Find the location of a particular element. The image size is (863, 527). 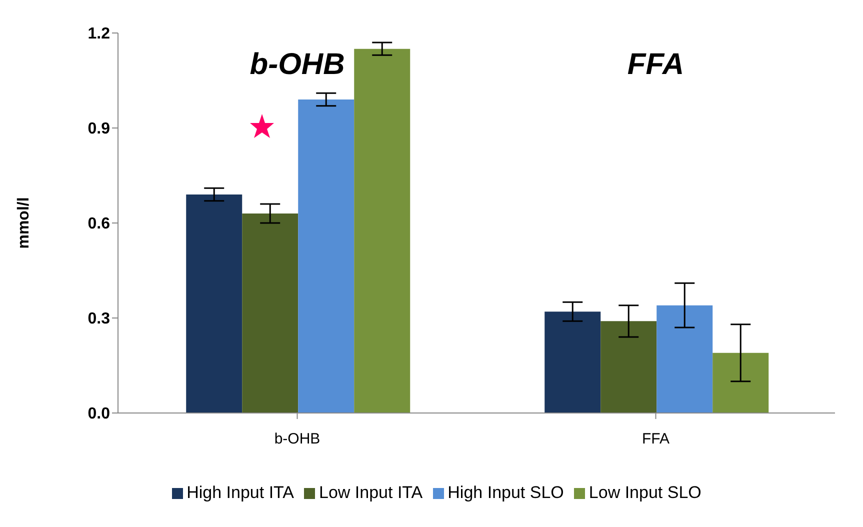

y-axis-title: mmol/l is located at coordinates (24, 223).